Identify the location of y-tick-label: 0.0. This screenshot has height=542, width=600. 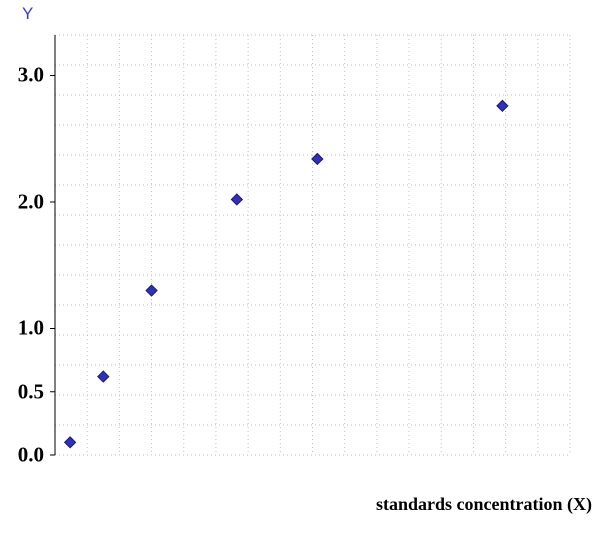
(30, 454).